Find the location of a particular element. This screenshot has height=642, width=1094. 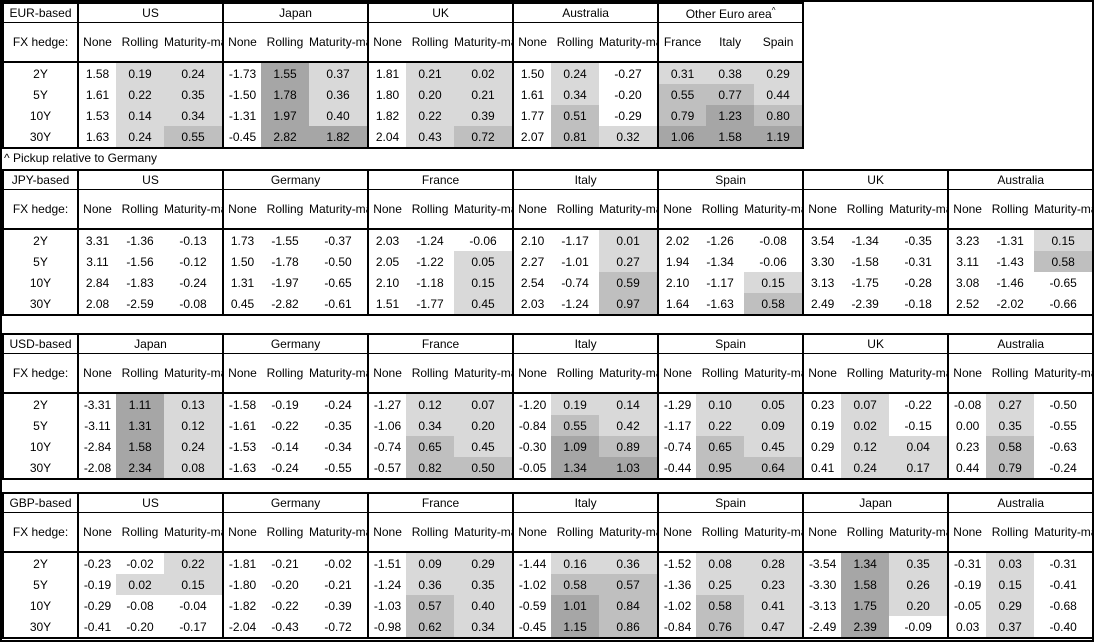

footnote: ^ Pickup relative to Germany is located at coordinates (81, 158).